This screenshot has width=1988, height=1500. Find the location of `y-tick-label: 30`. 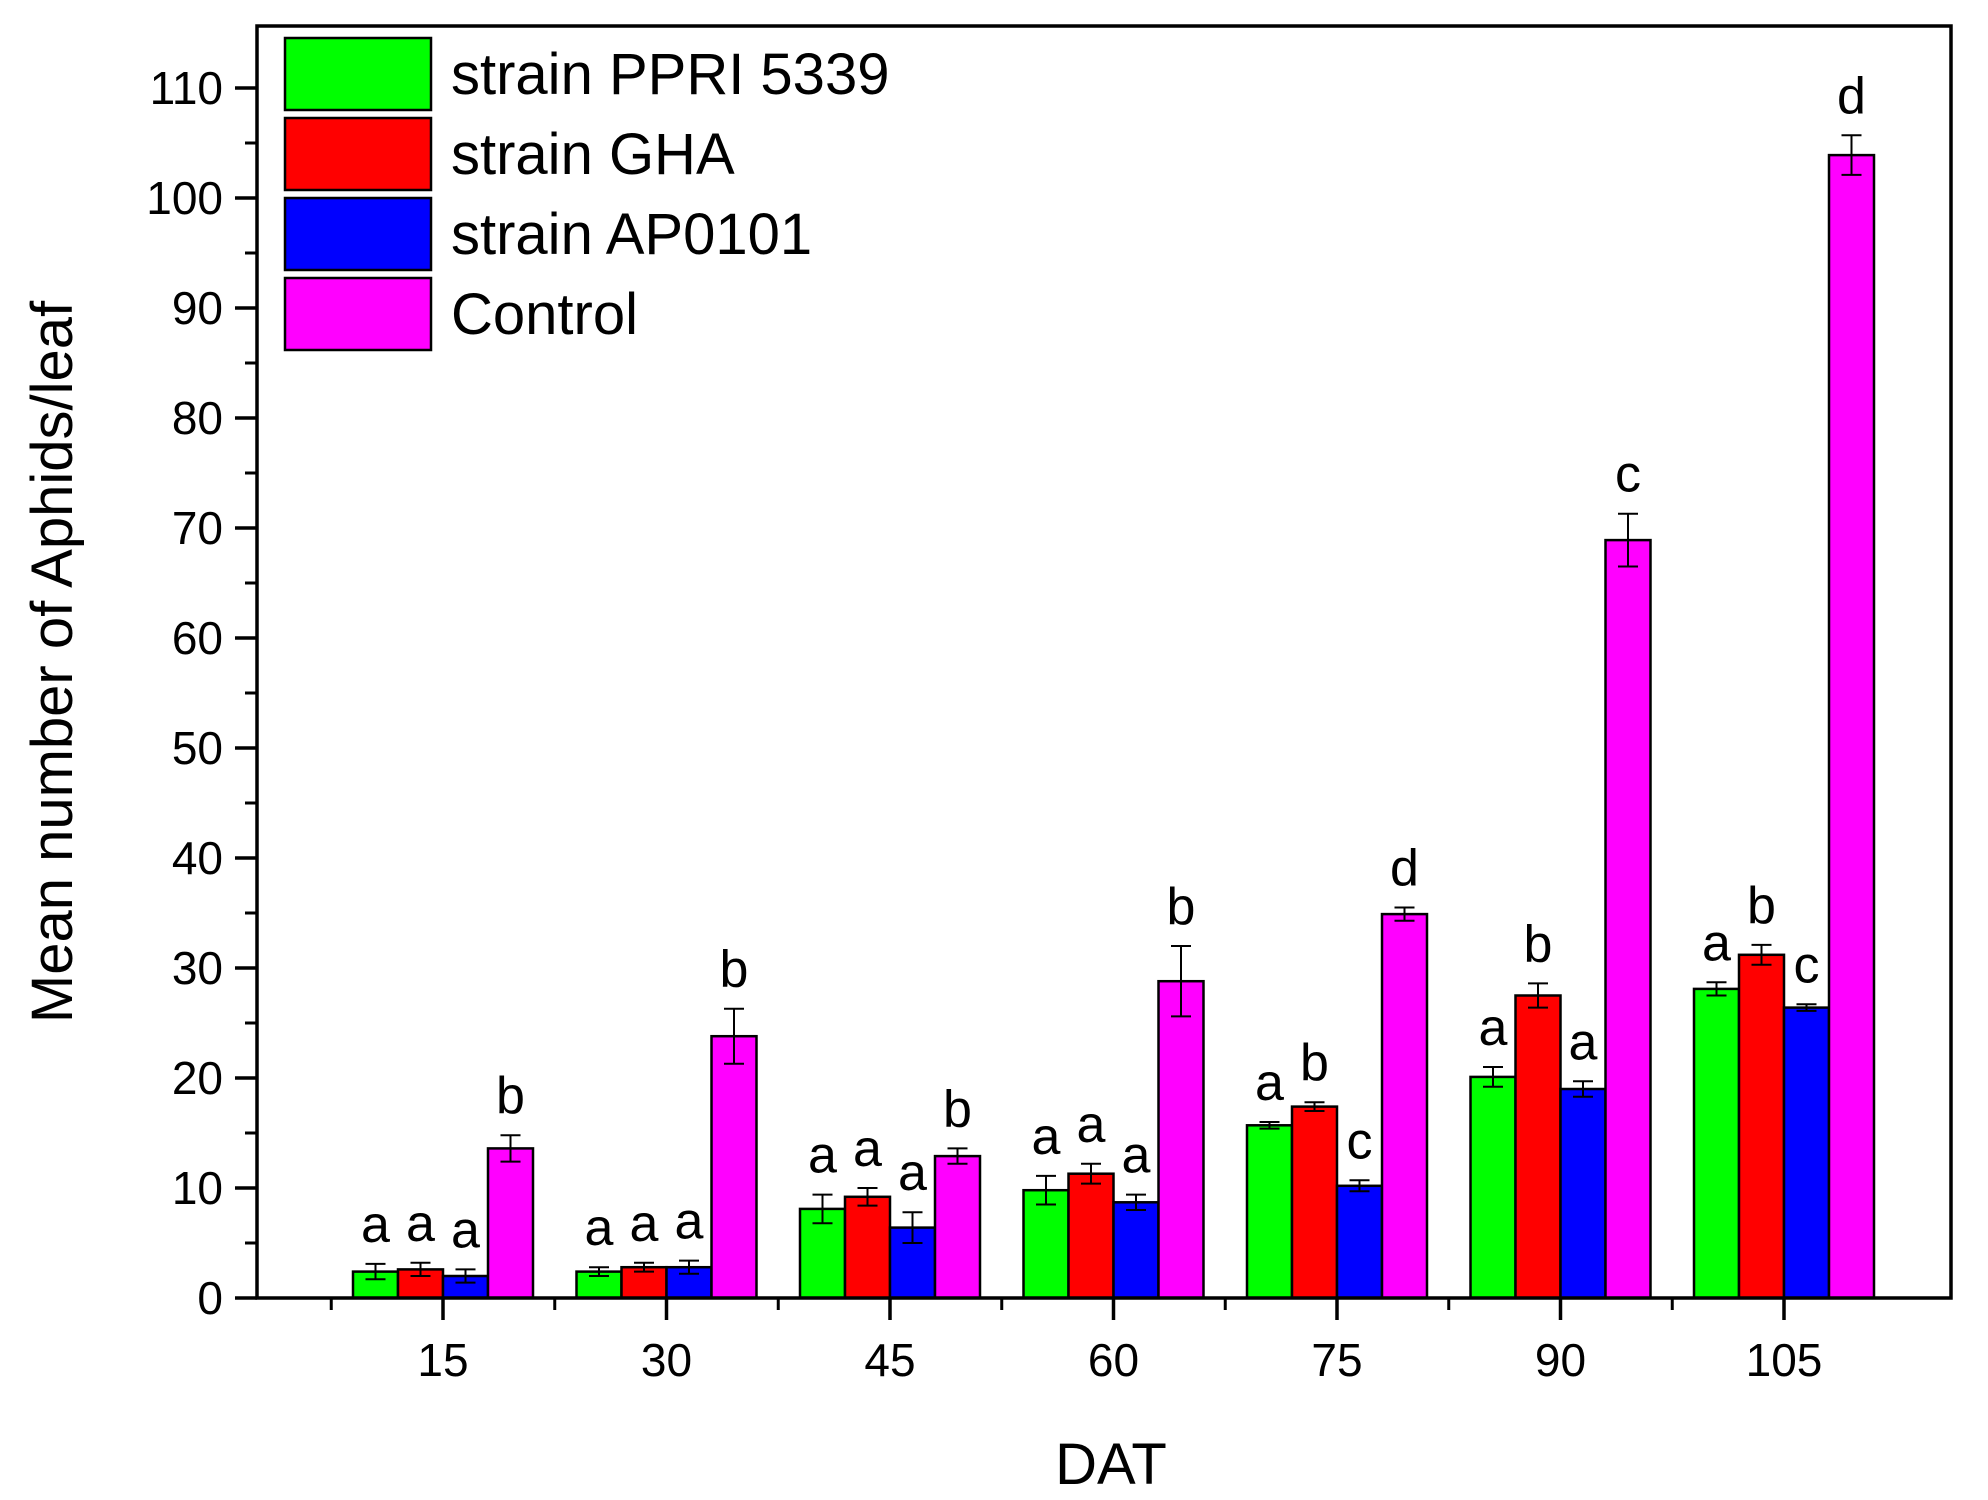

y-tick-label: 30 is located at coordinates (197, 968).